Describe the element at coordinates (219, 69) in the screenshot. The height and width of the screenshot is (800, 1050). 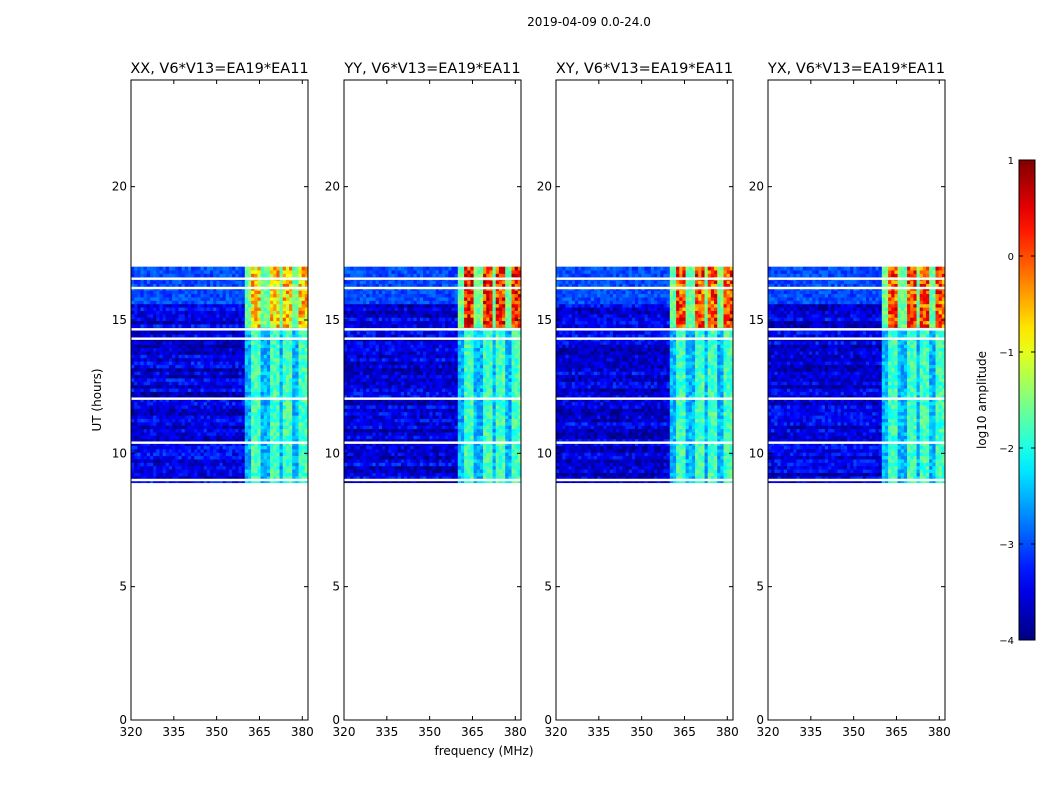
I see `panel-title: XX, V6*V13=EA19*EA11` at that location.